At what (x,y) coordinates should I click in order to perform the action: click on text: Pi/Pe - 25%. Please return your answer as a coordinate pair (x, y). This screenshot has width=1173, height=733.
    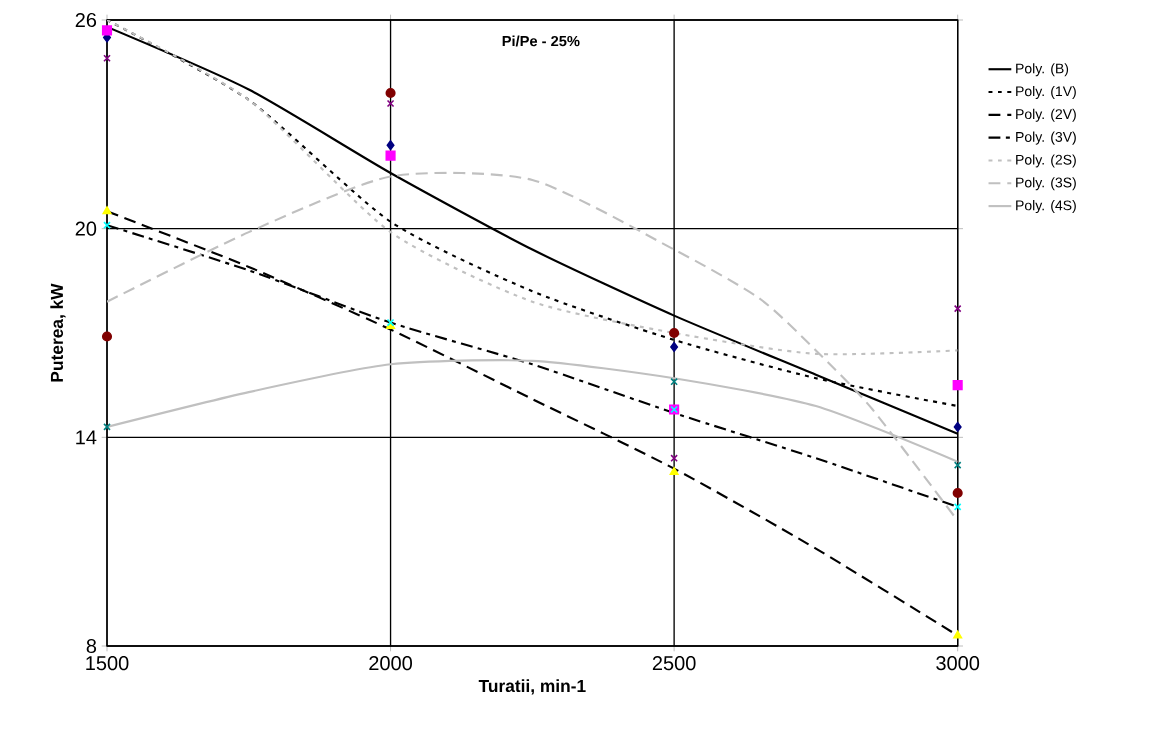
    Looking at the image, I should click on (541, 41).